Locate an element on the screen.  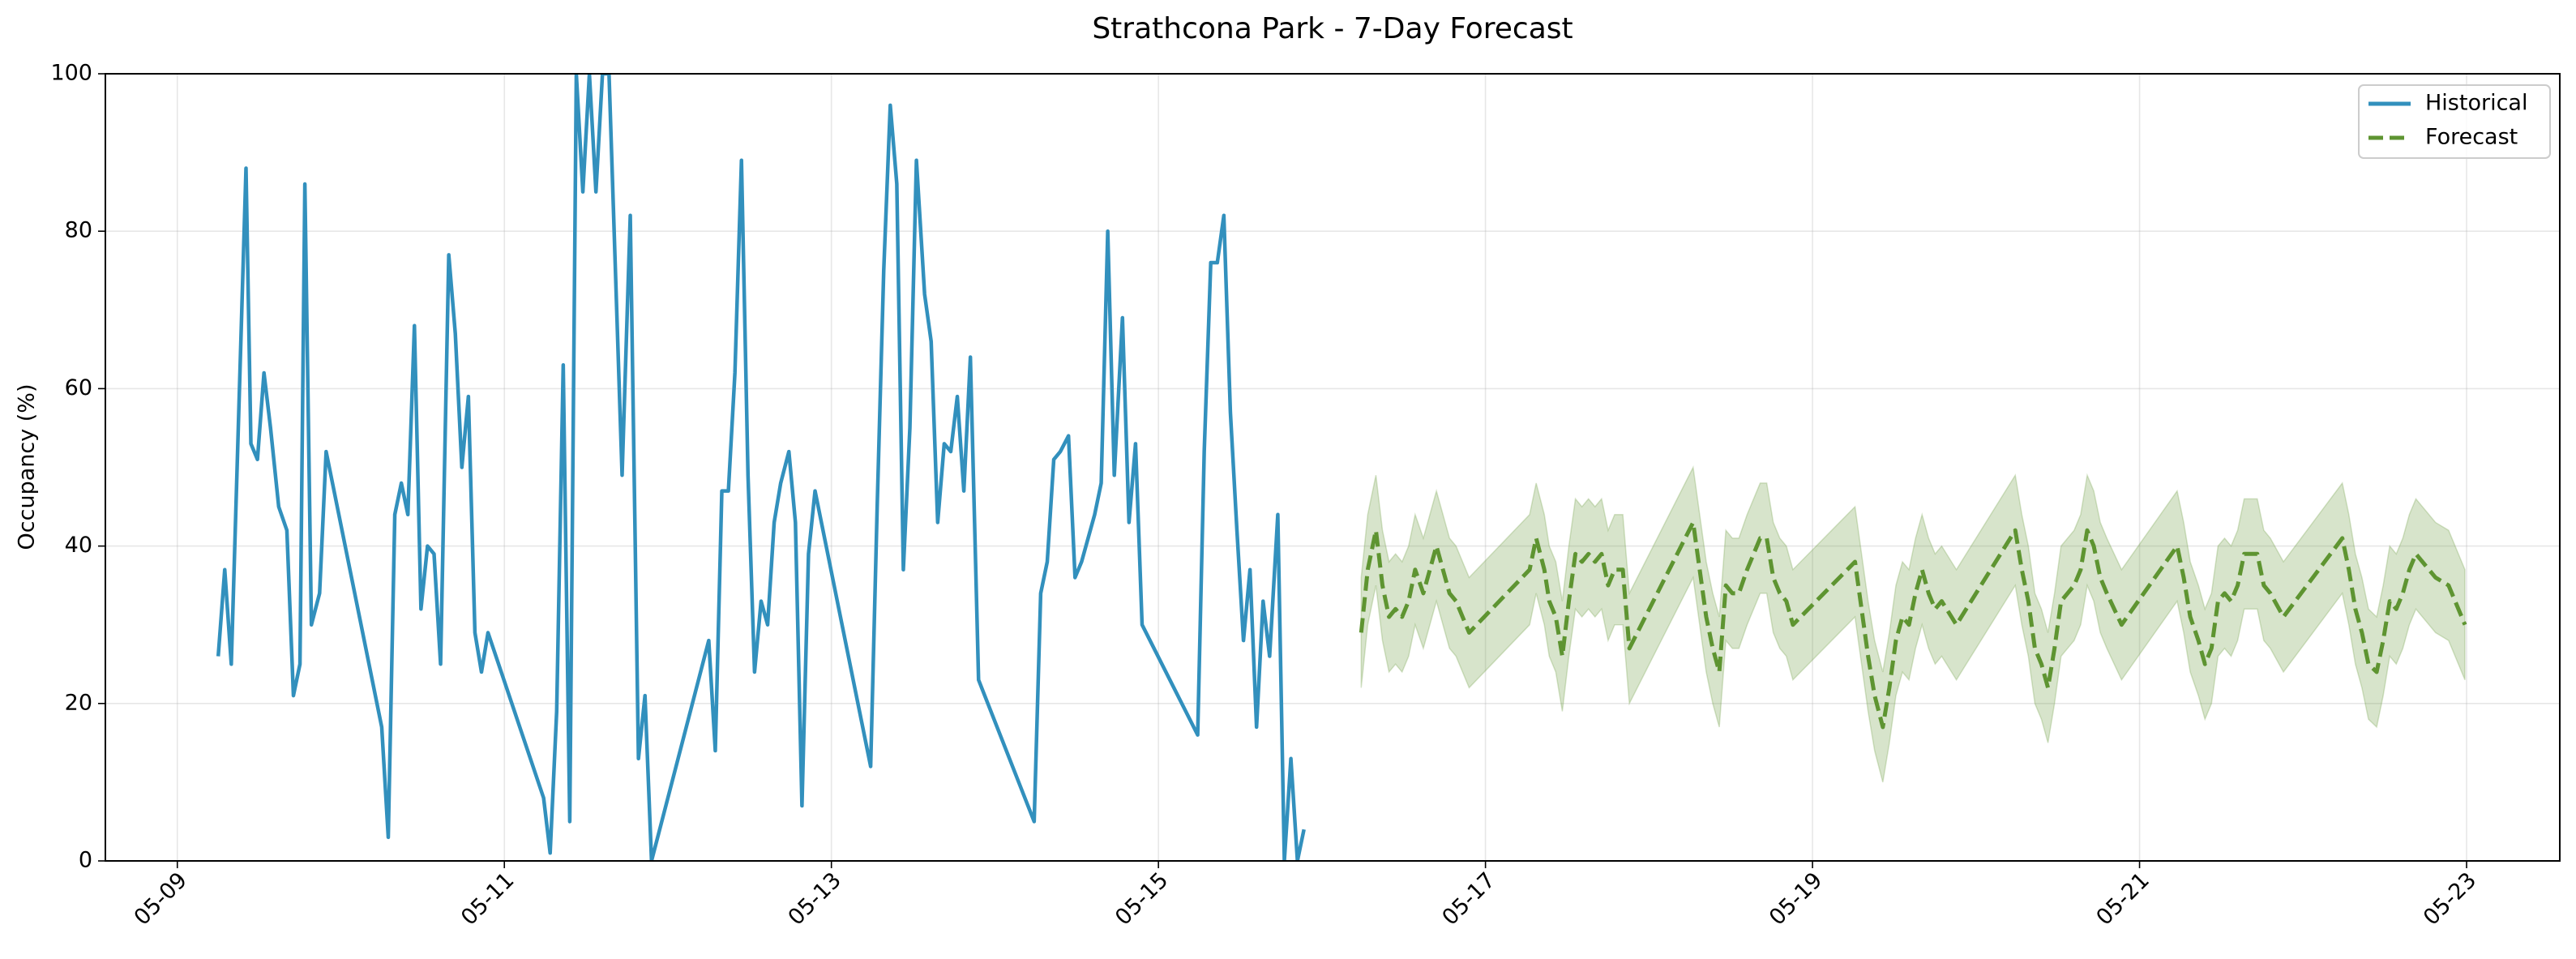
series-line is located at coordinates (1913, 625).